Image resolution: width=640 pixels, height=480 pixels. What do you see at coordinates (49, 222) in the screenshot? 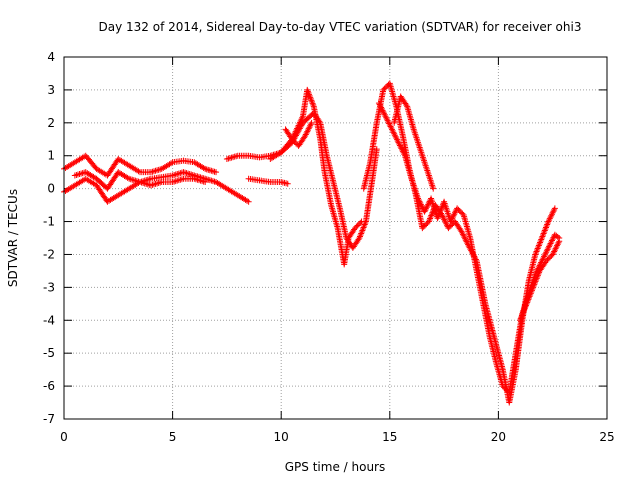
I see `y-tick-label: -1` at bounding box center [49, 222].